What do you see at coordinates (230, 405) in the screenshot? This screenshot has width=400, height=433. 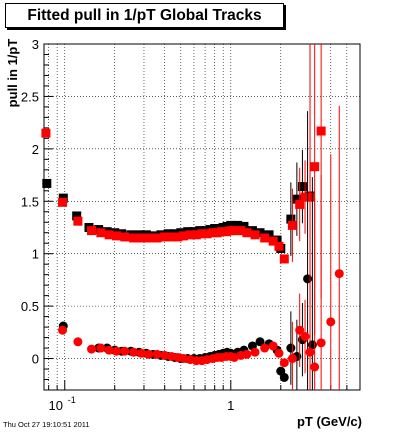 I see `x-tick-label: 1` at bounding box center [230, 405].